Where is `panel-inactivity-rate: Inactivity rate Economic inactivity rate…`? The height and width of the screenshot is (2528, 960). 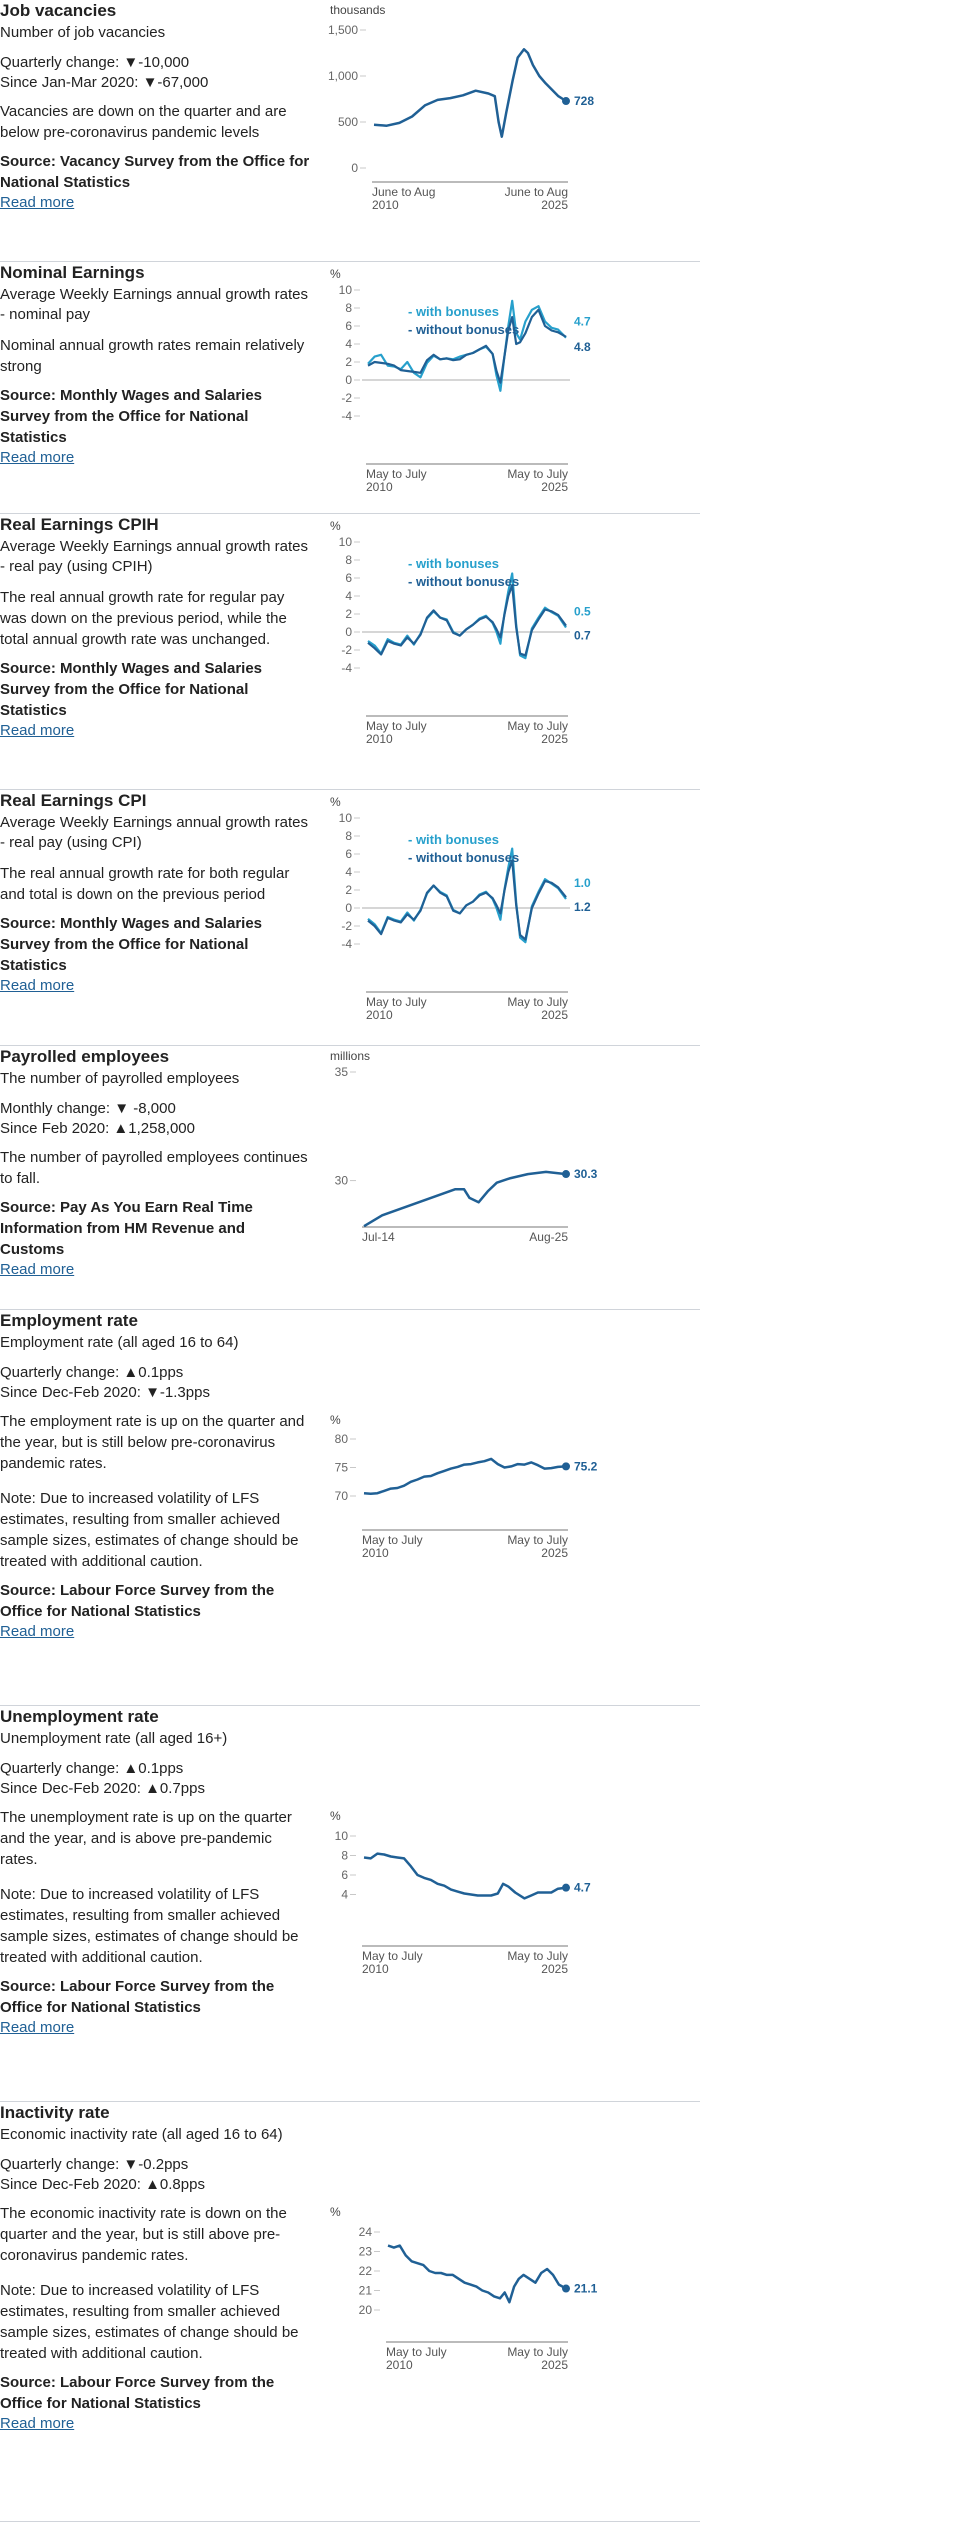 panel-inactivity-rate: Inactivity rate Economic inactivity rate… is located at coordinates (350, 2312).